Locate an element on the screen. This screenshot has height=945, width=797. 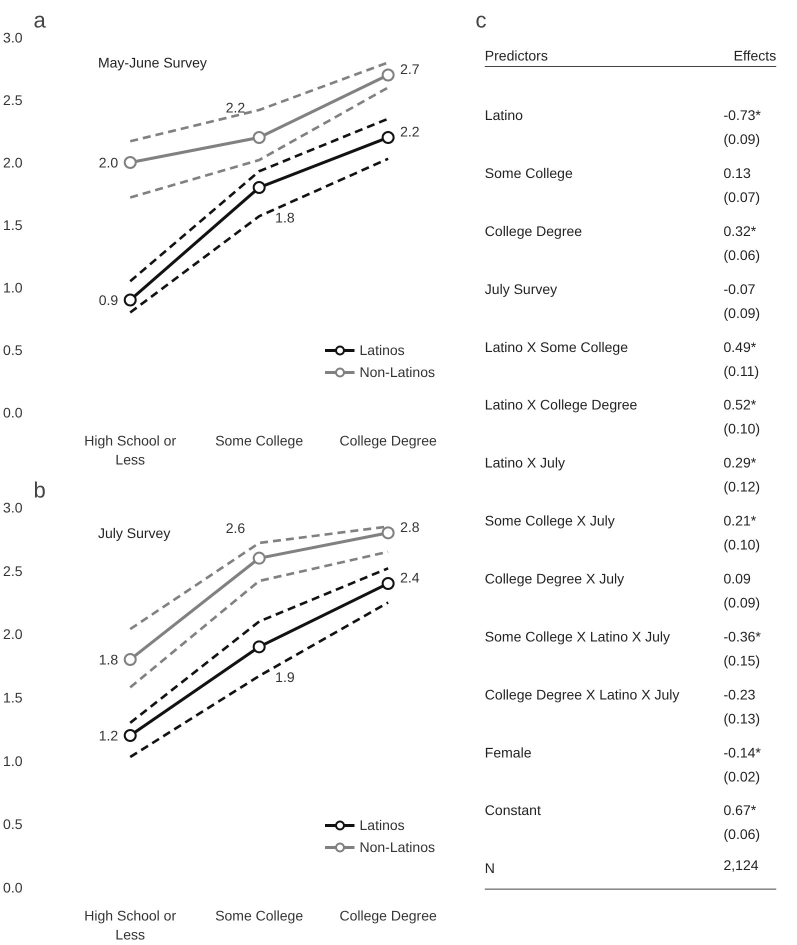
category-label: College Degree is located at coordinates (533, 230).